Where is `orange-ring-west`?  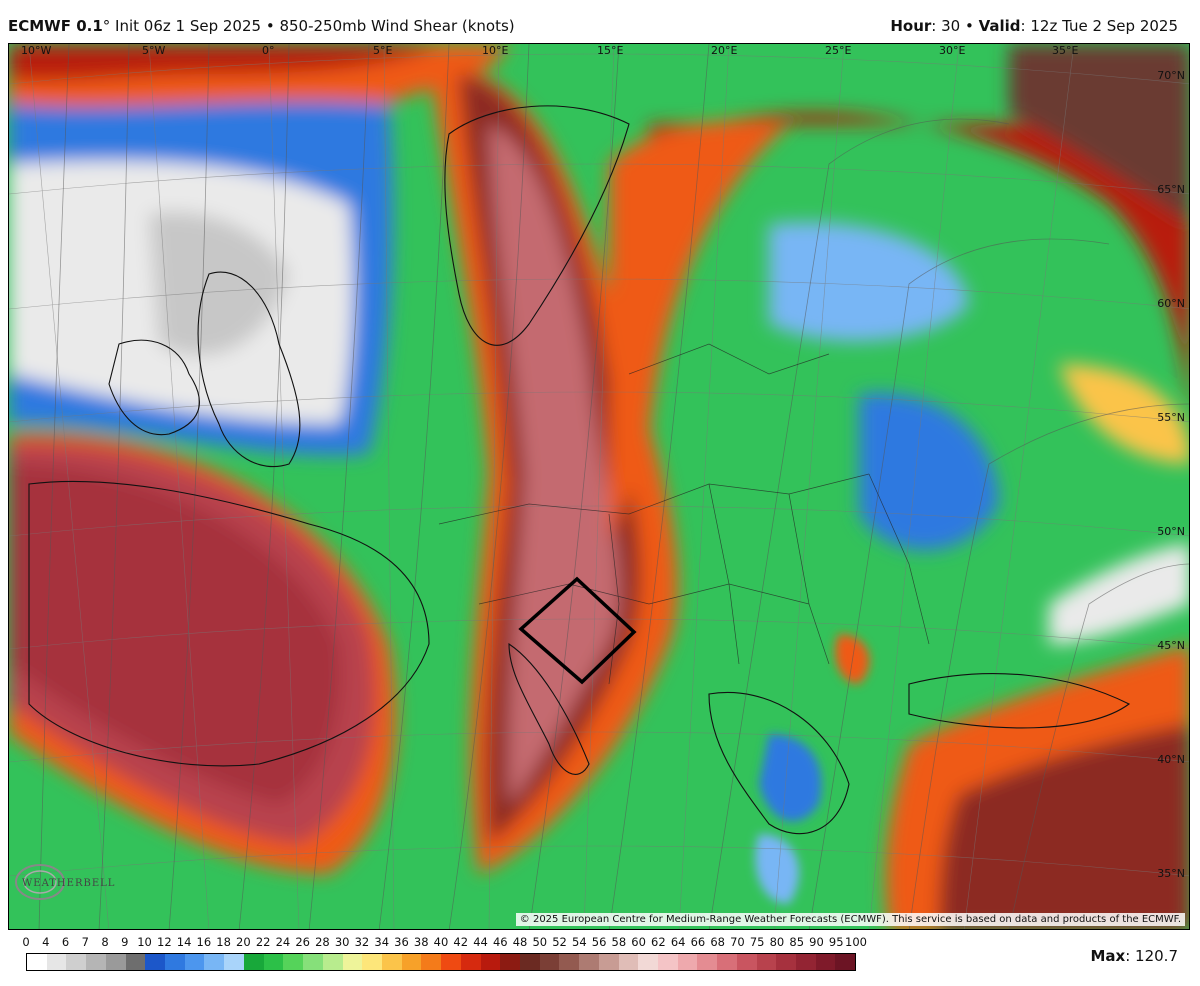
orange-ring-west is located at coordinates (699, 332).